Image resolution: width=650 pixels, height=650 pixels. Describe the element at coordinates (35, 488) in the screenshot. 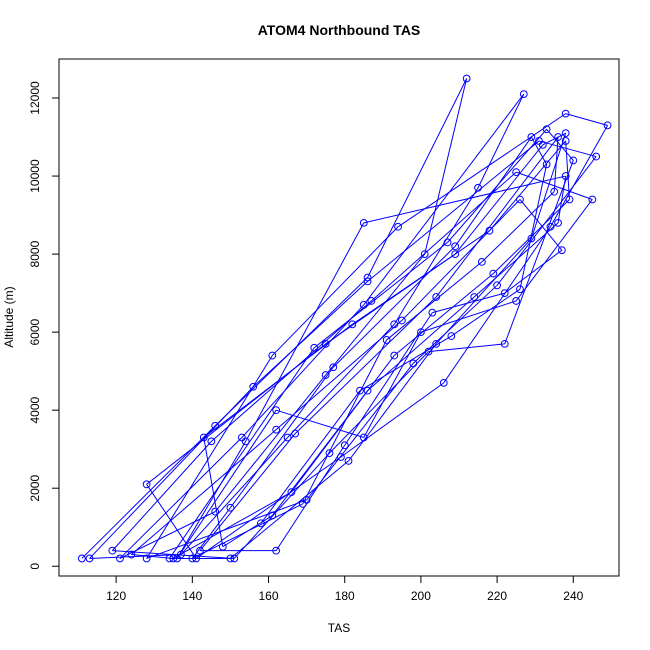

I see `y-tick-label: 2000` at that location.